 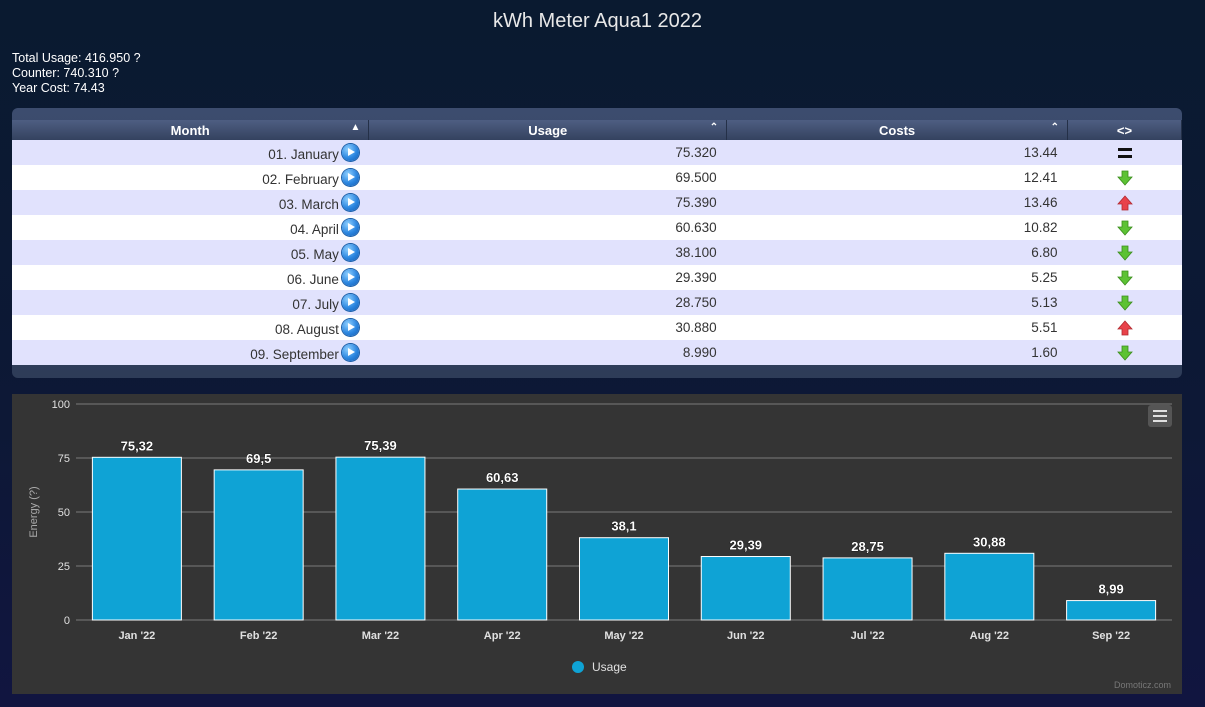 What do you see at coordinates (1110, 589) in the screenshot?
I see `data-label: 8,99` at bounding box center [1110, 589].